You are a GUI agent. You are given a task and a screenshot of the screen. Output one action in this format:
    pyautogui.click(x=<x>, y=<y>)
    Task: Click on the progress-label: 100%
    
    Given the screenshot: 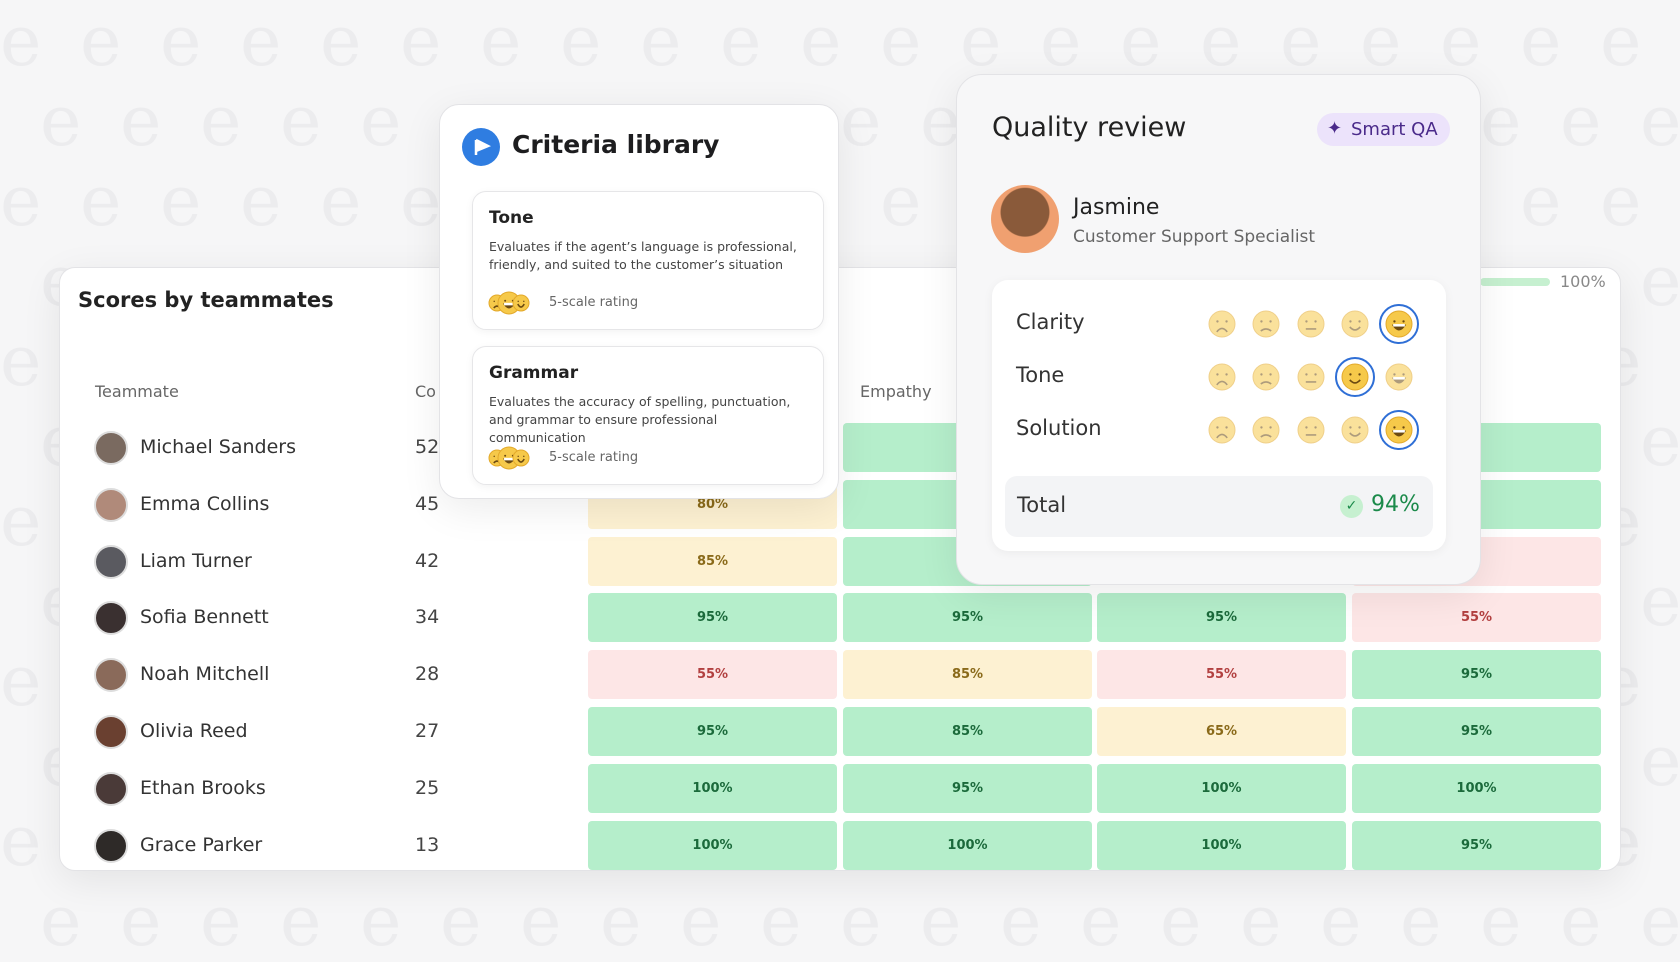 What is the action you would take?
    pyautogui.click(x=1583, y=281)
    